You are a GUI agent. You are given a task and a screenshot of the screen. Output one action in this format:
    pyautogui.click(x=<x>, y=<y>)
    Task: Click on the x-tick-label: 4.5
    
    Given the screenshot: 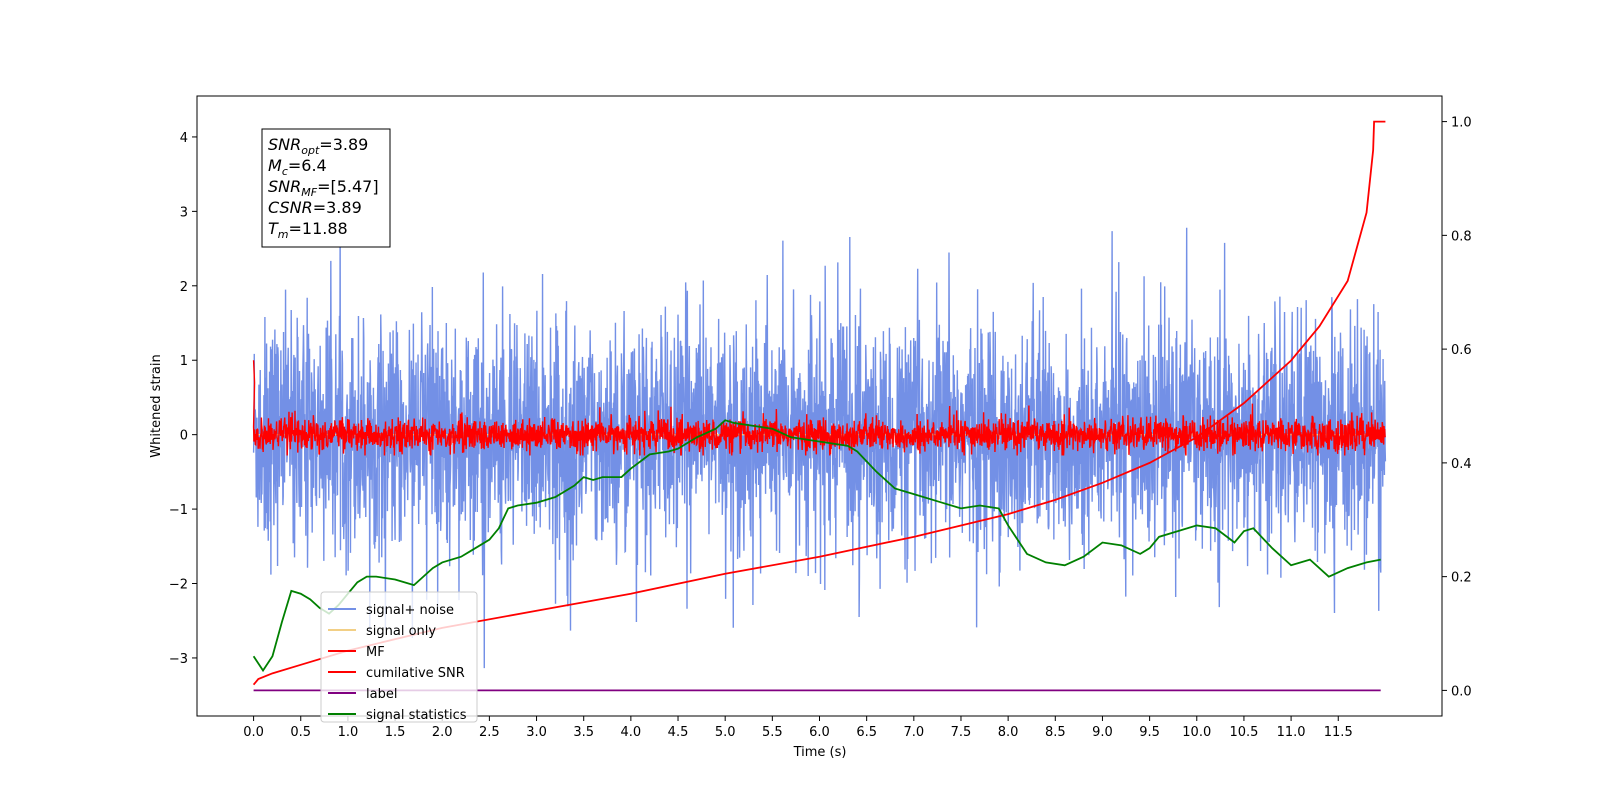 What is the action you would take?
    pyautogui.click(x=678, y=732)
    